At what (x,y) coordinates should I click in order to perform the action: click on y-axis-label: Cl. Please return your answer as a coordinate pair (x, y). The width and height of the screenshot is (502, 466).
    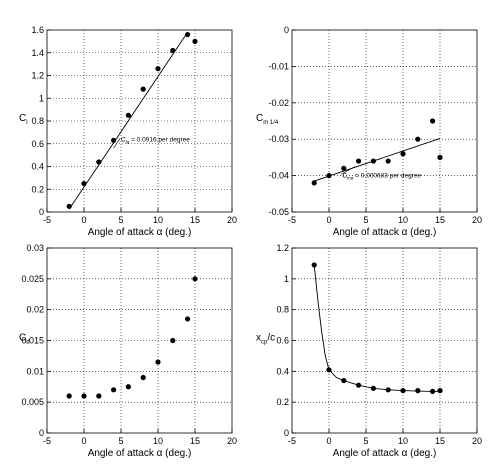
    Looking at the image, I should click on (23, 119).